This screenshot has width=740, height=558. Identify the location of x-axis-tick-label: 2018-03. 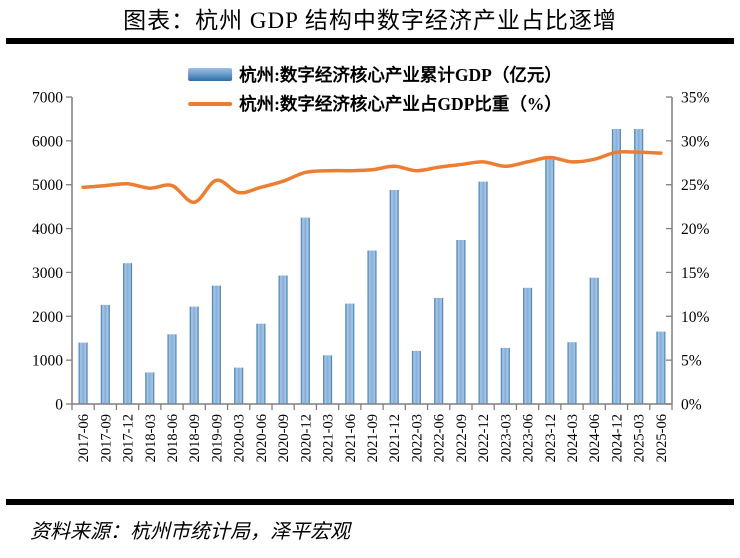
(151, 438).